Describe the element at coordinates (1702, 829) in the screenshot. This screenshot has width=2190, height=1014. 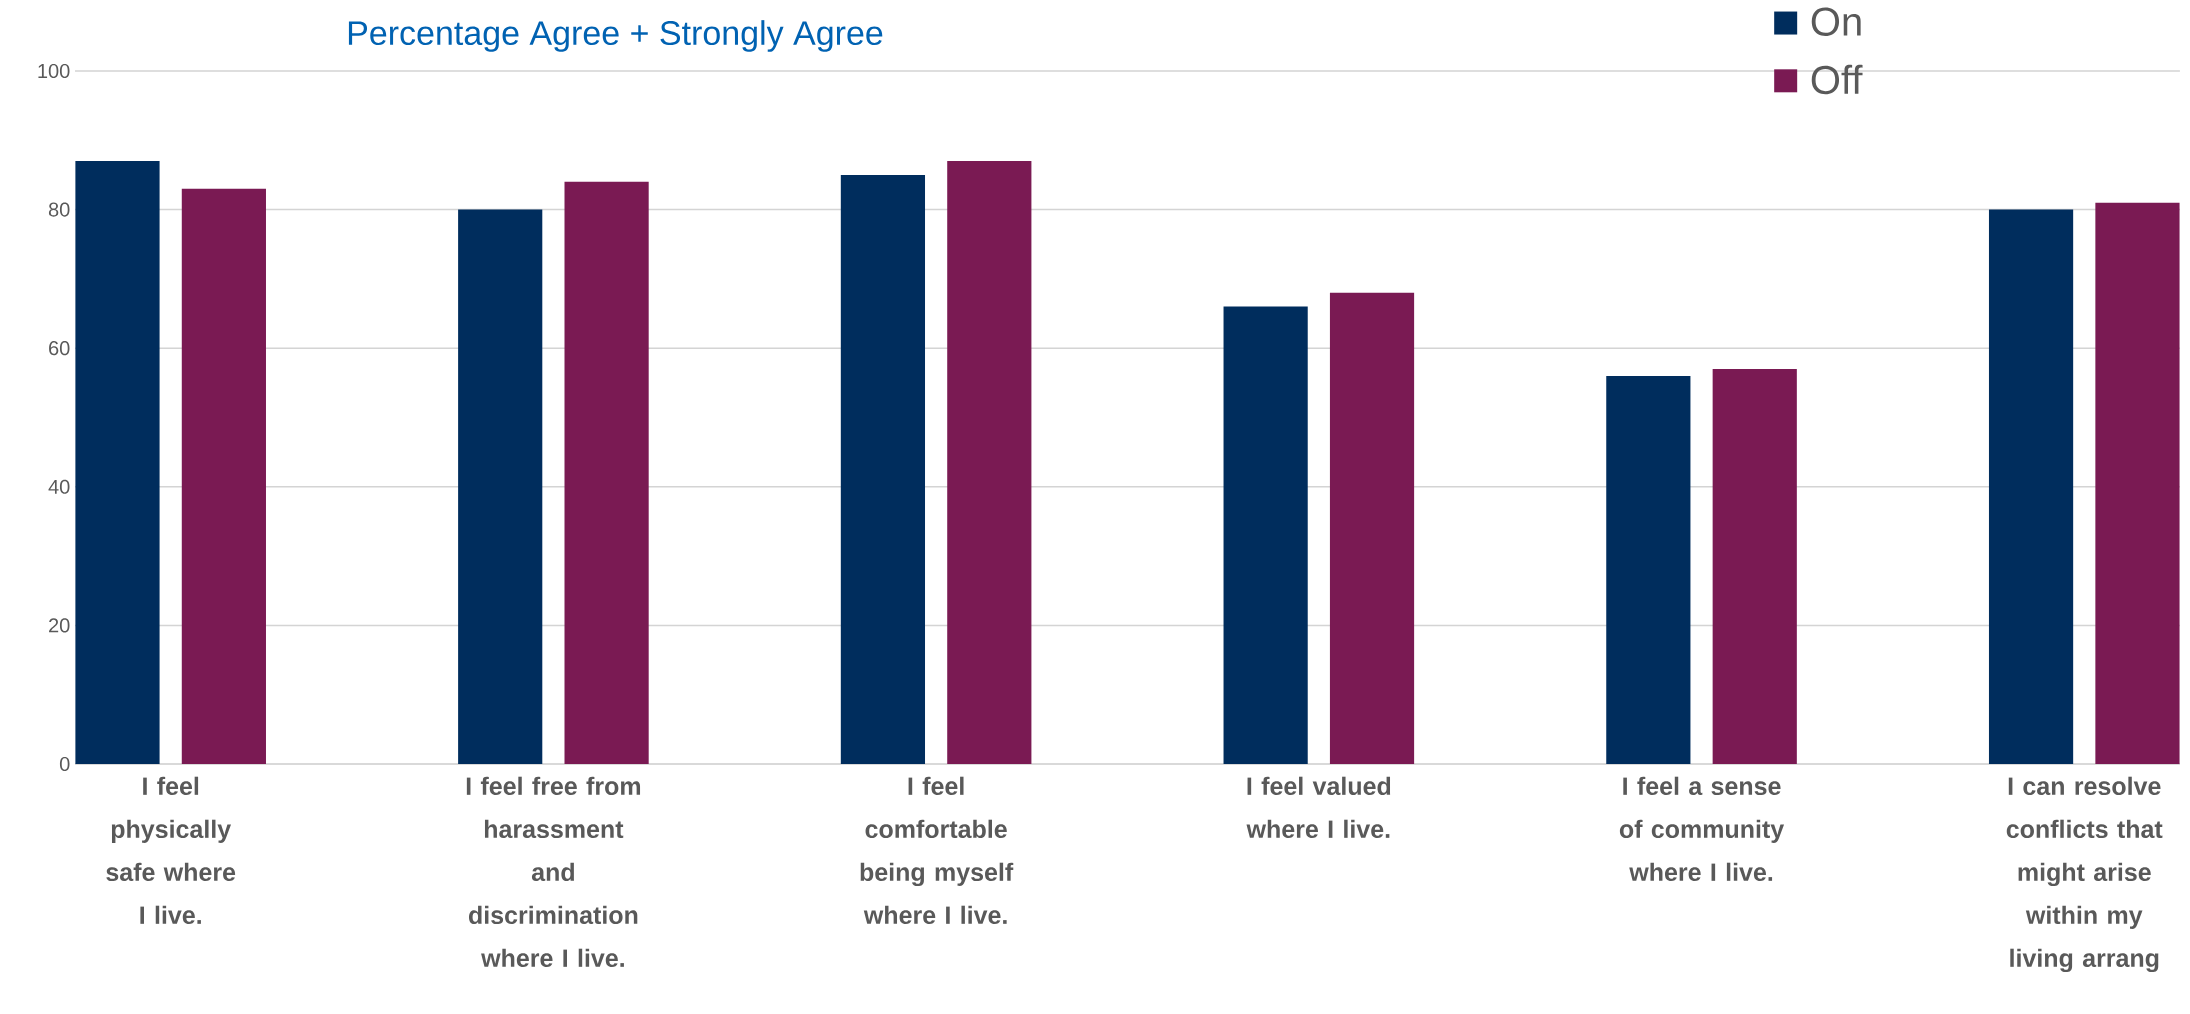
I see `x-tick-label: I feel a sense of community where I live.` at that location.